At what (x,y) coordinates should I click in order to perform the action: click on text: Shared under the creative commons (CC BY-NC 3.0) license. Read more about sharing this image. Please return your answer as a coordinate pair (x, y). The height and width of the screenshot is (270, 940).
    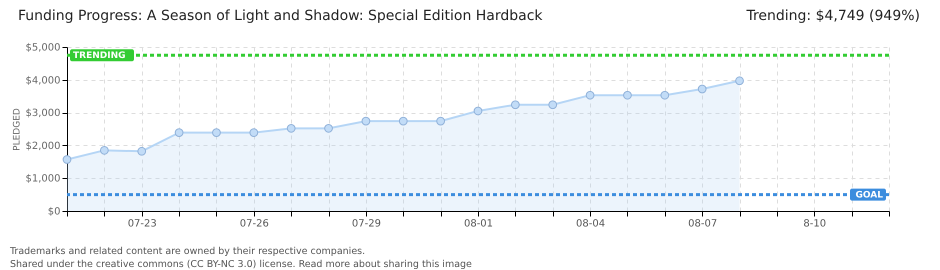
    Looking at the image, I should click on (241, 264).